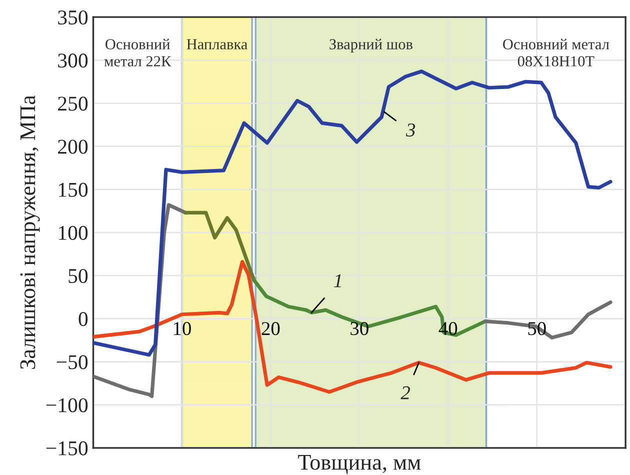 This screenshot has height=475, width=630. What do you see at coordinates (83, 319) in the screenshot?
I see `y-tick-label: 0` at bounding box center [83, 319].